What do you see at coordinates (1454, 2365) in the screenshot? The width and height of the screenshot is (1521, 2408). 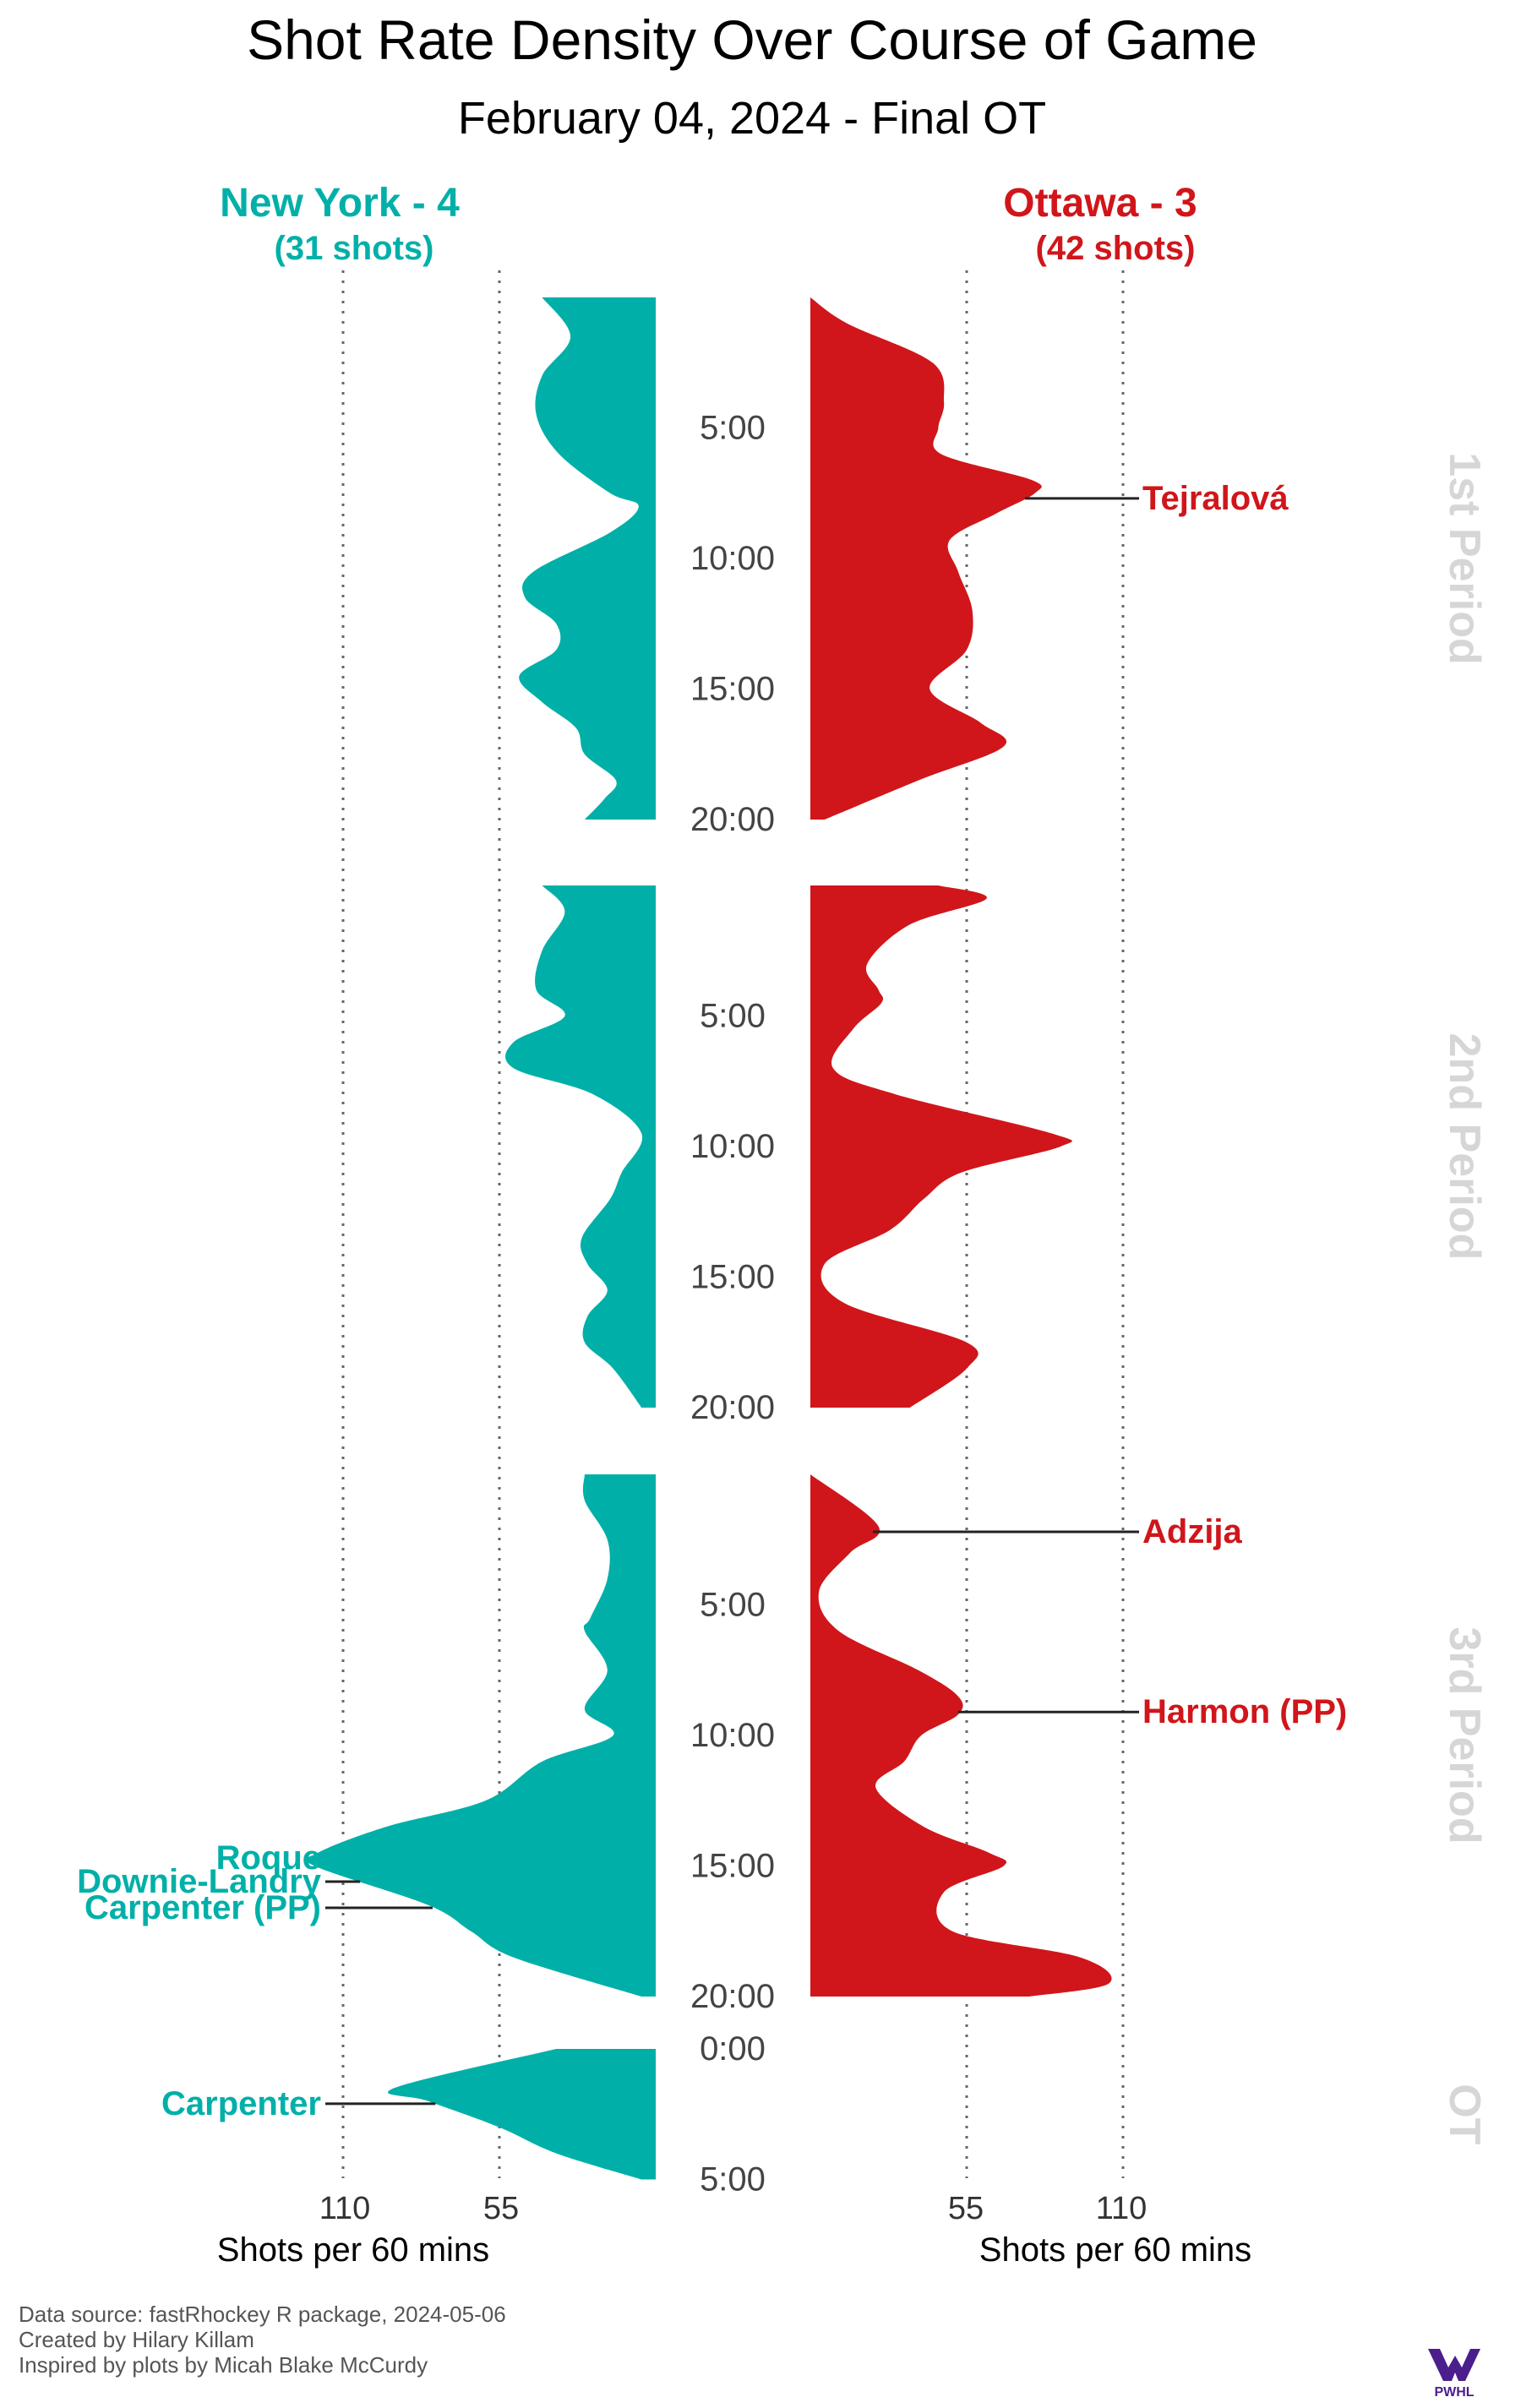 I see `pwhl-logo-mark` at bounding box center [1454, 2365].